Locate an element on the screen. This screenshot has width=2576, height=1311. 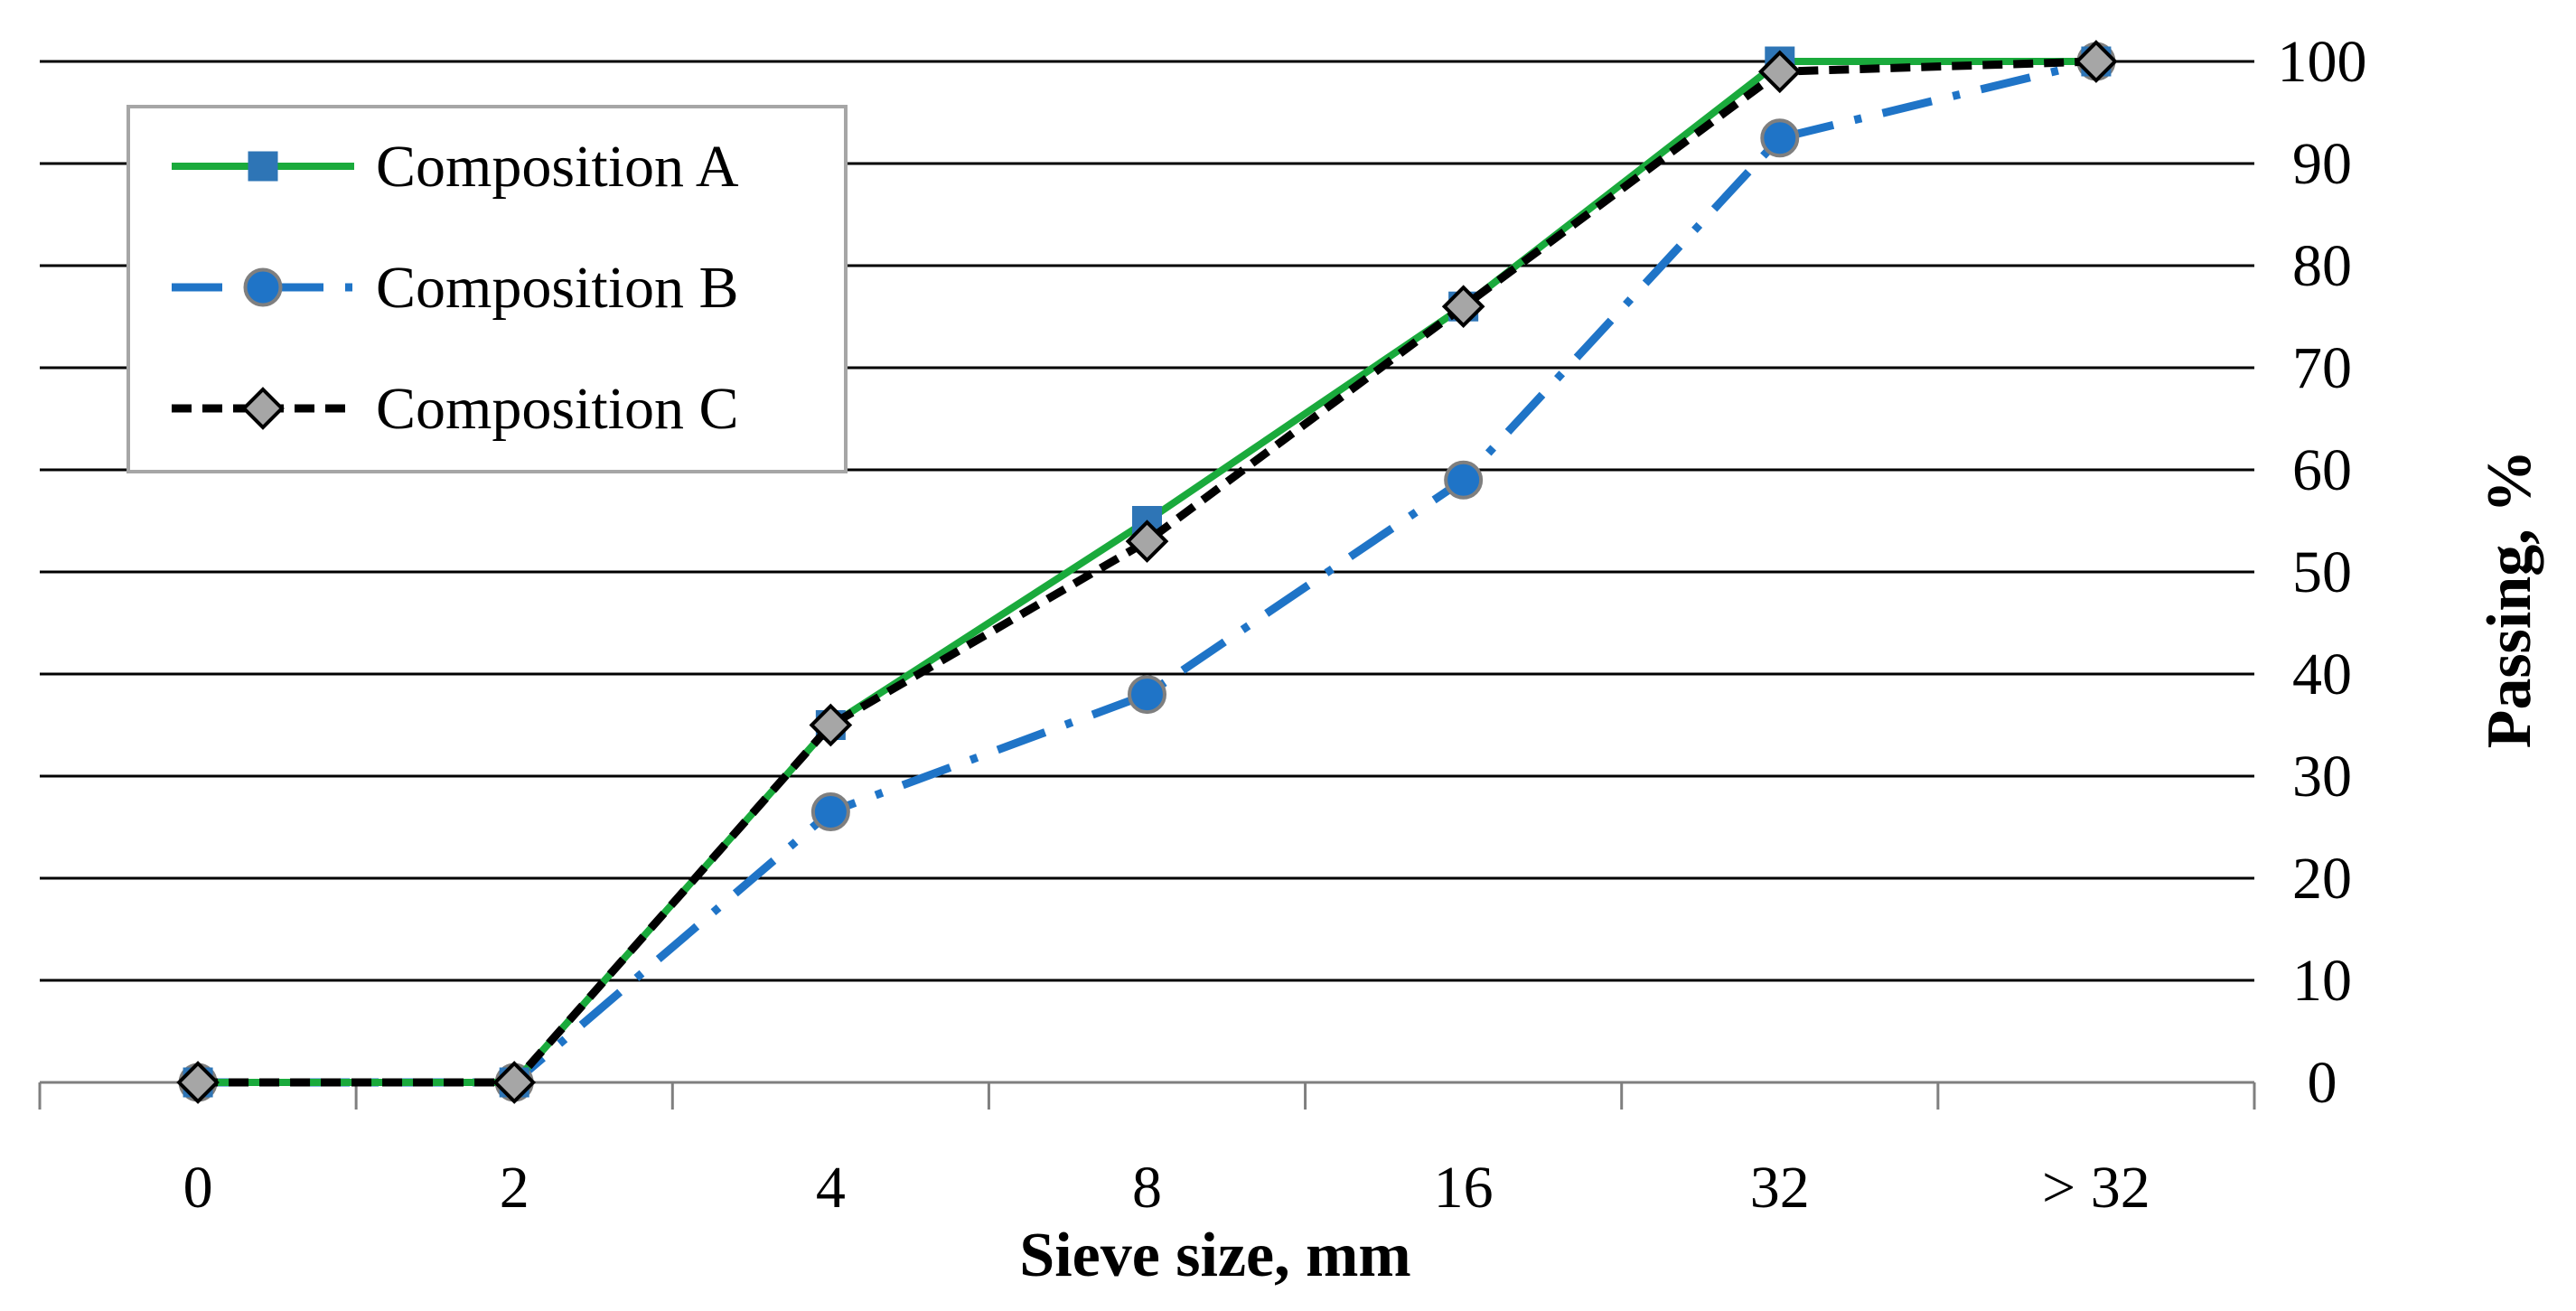
y-tick-label: 0 is located at coordinates (2322, 1083).